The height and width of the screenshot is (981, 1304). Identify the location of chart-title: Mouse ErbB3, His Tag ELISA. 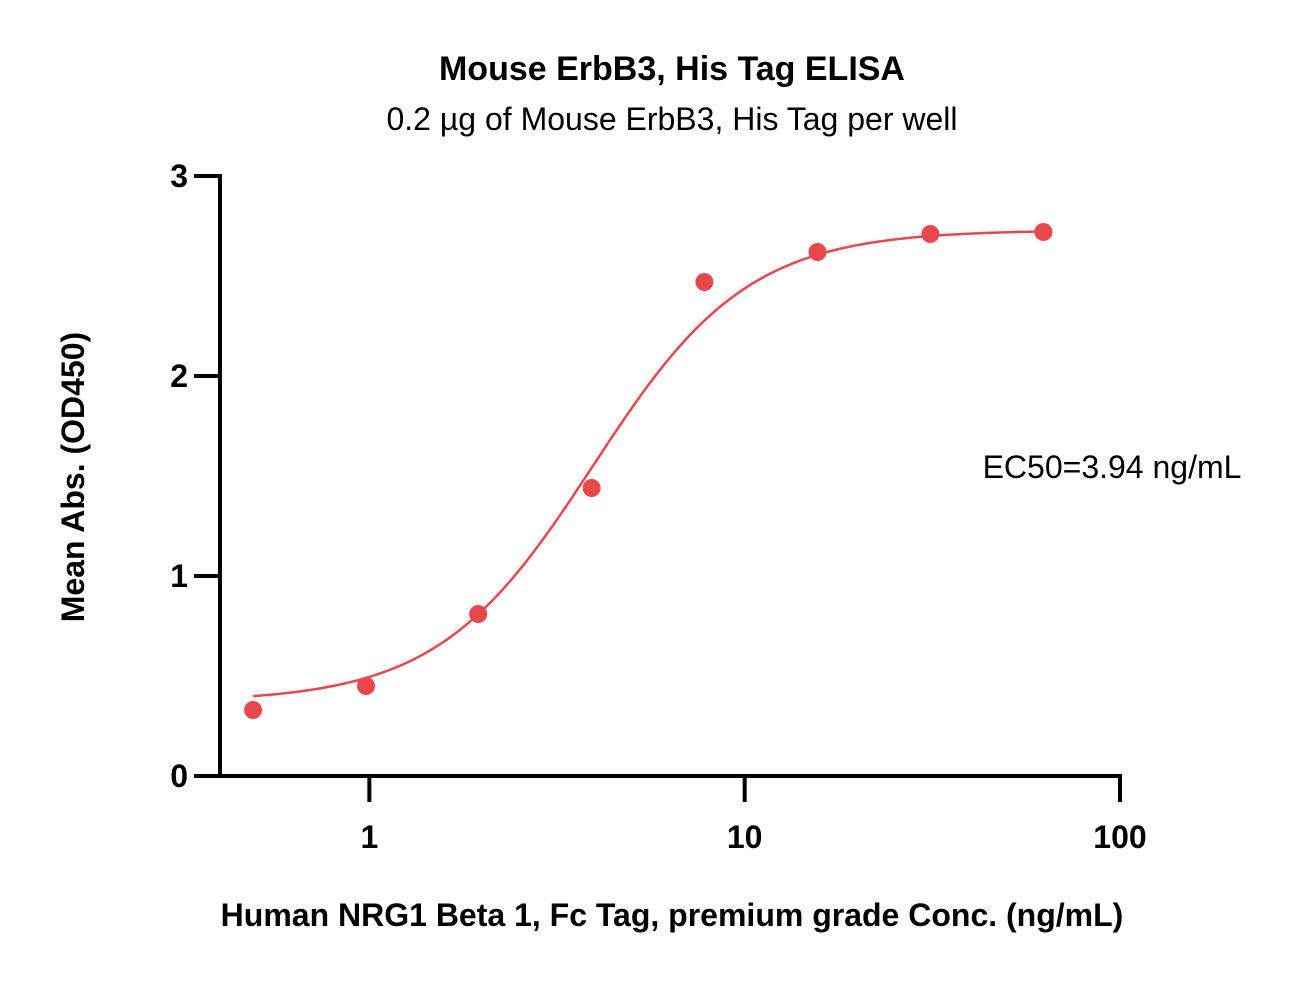
(672, 69).